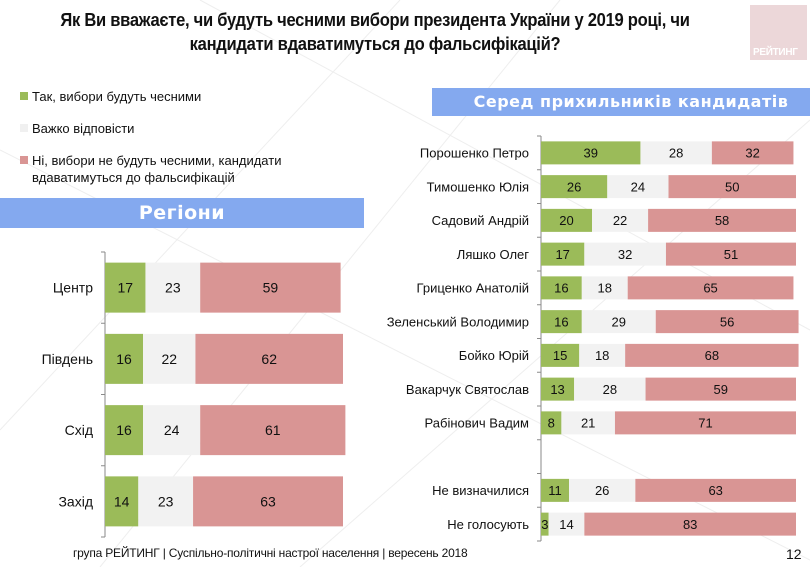 The height and width of the screenshot is (567, 810). I want to click on category-label: Рабінович Вадим, so click(477, 423).